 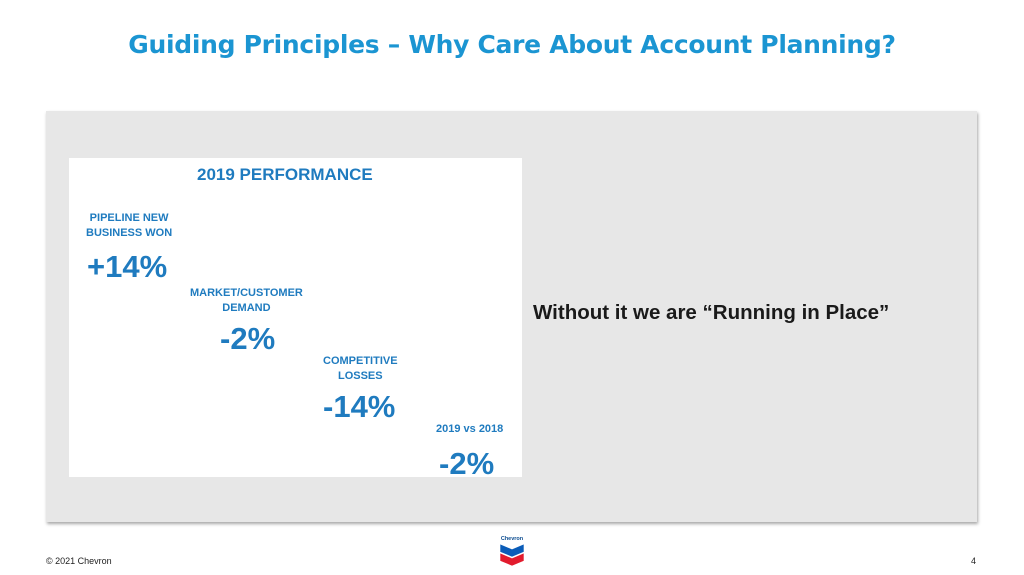 What do you see at coordinates (467, 463) in the screenshot?
I see `metric-value-yoy: -2%` at bounding box center [467, 463].